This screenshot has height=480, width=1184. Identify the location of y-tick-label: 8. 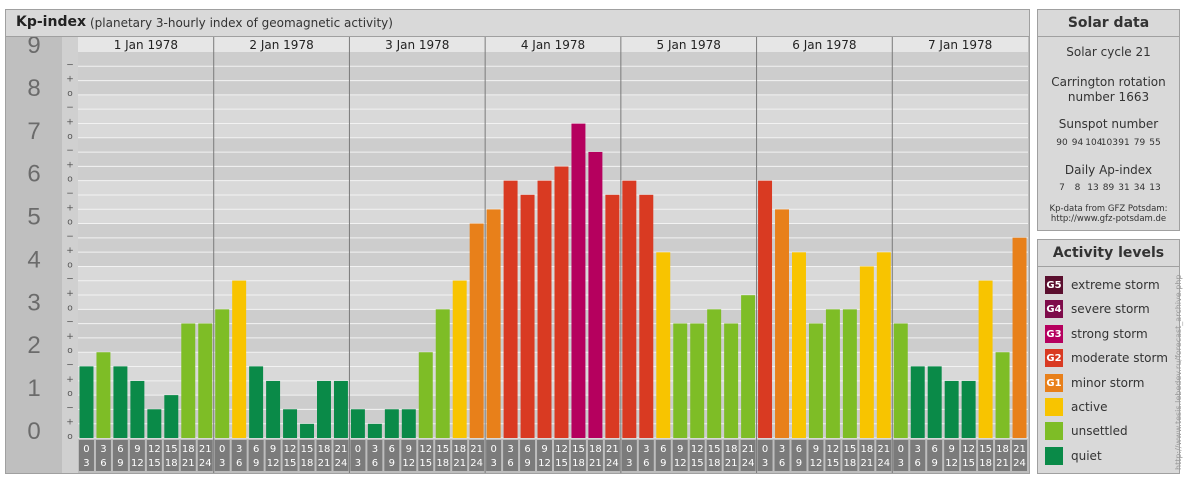
(33, 88).